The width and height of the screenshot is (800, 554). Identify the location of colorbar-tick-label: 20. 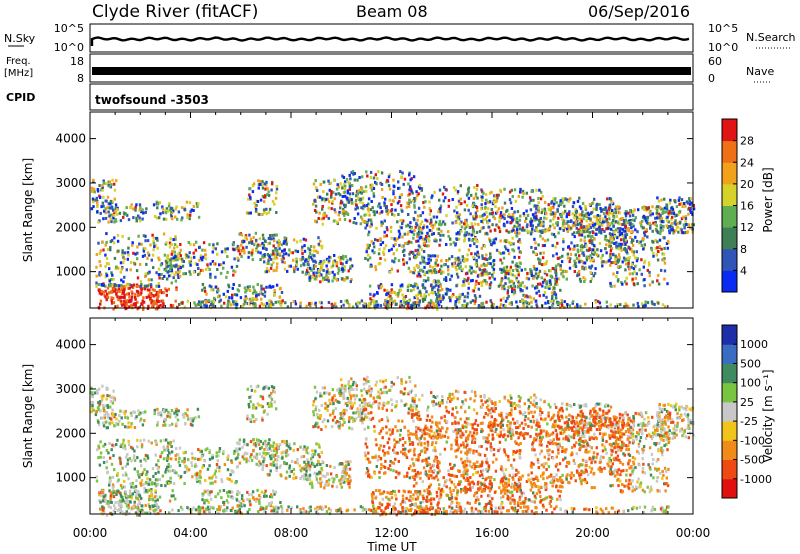
(747, 184).